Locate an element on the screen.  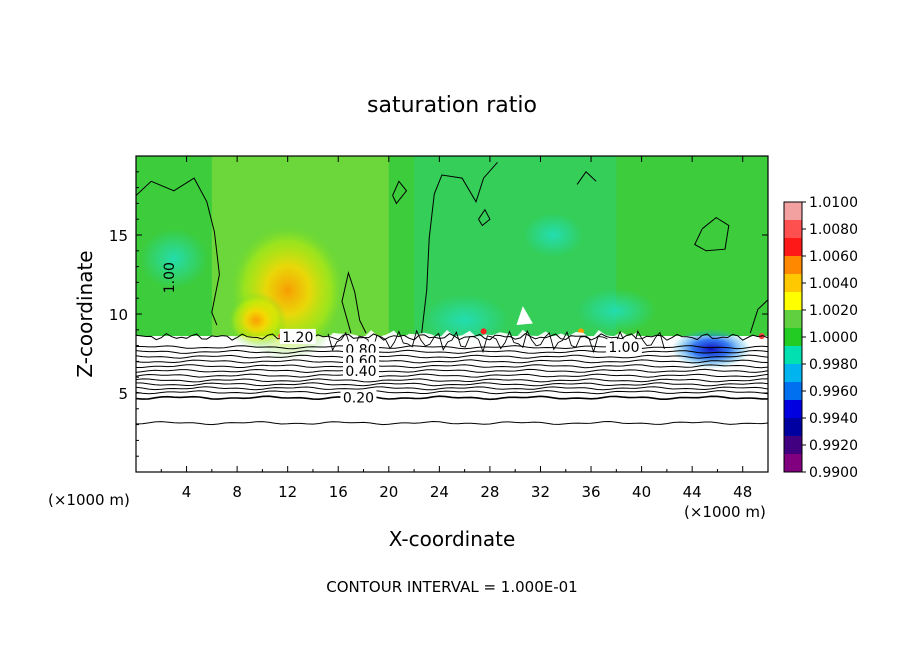
colorbar-label: 0.9960 is located at coordinates (833, 392).